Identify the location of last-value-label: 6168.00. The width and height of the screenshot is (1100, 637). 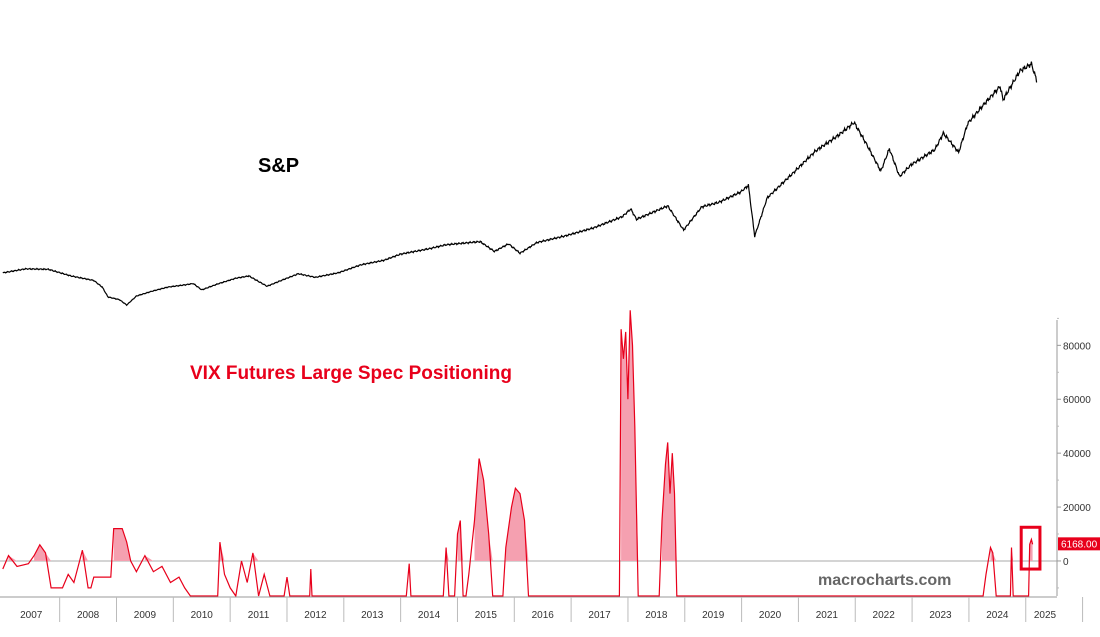
(1079, 544).